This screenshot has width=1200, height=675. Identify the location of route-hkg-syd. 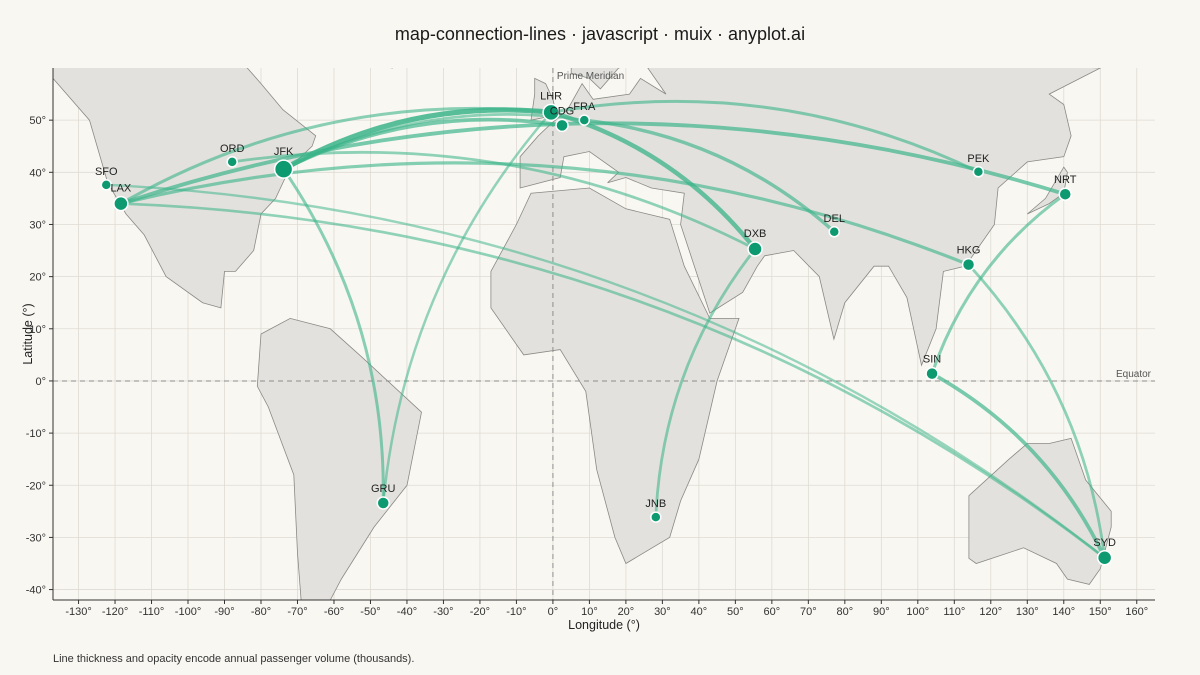
(1036, 411).